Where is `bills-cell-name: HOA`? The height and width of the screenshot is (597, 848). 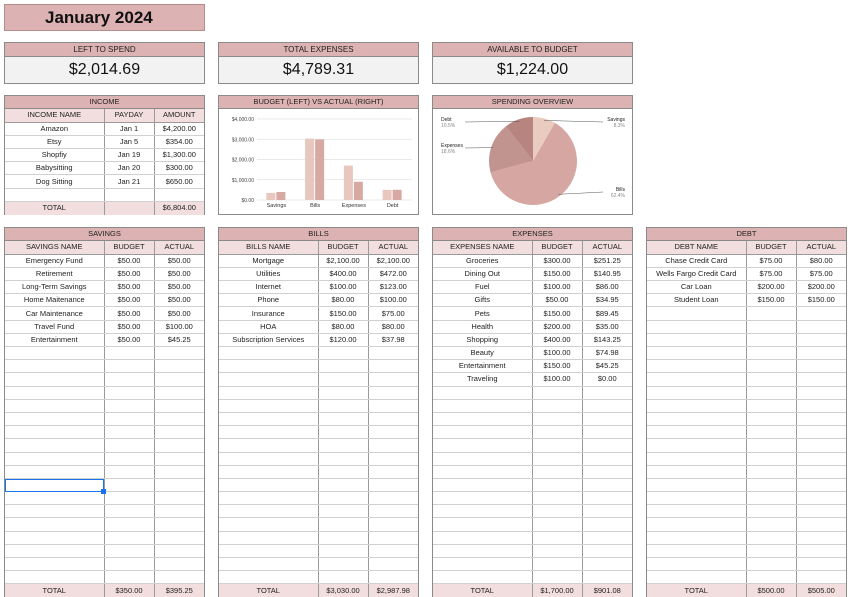 bills-cell-name: HOA is located at coordinates (269, 327).